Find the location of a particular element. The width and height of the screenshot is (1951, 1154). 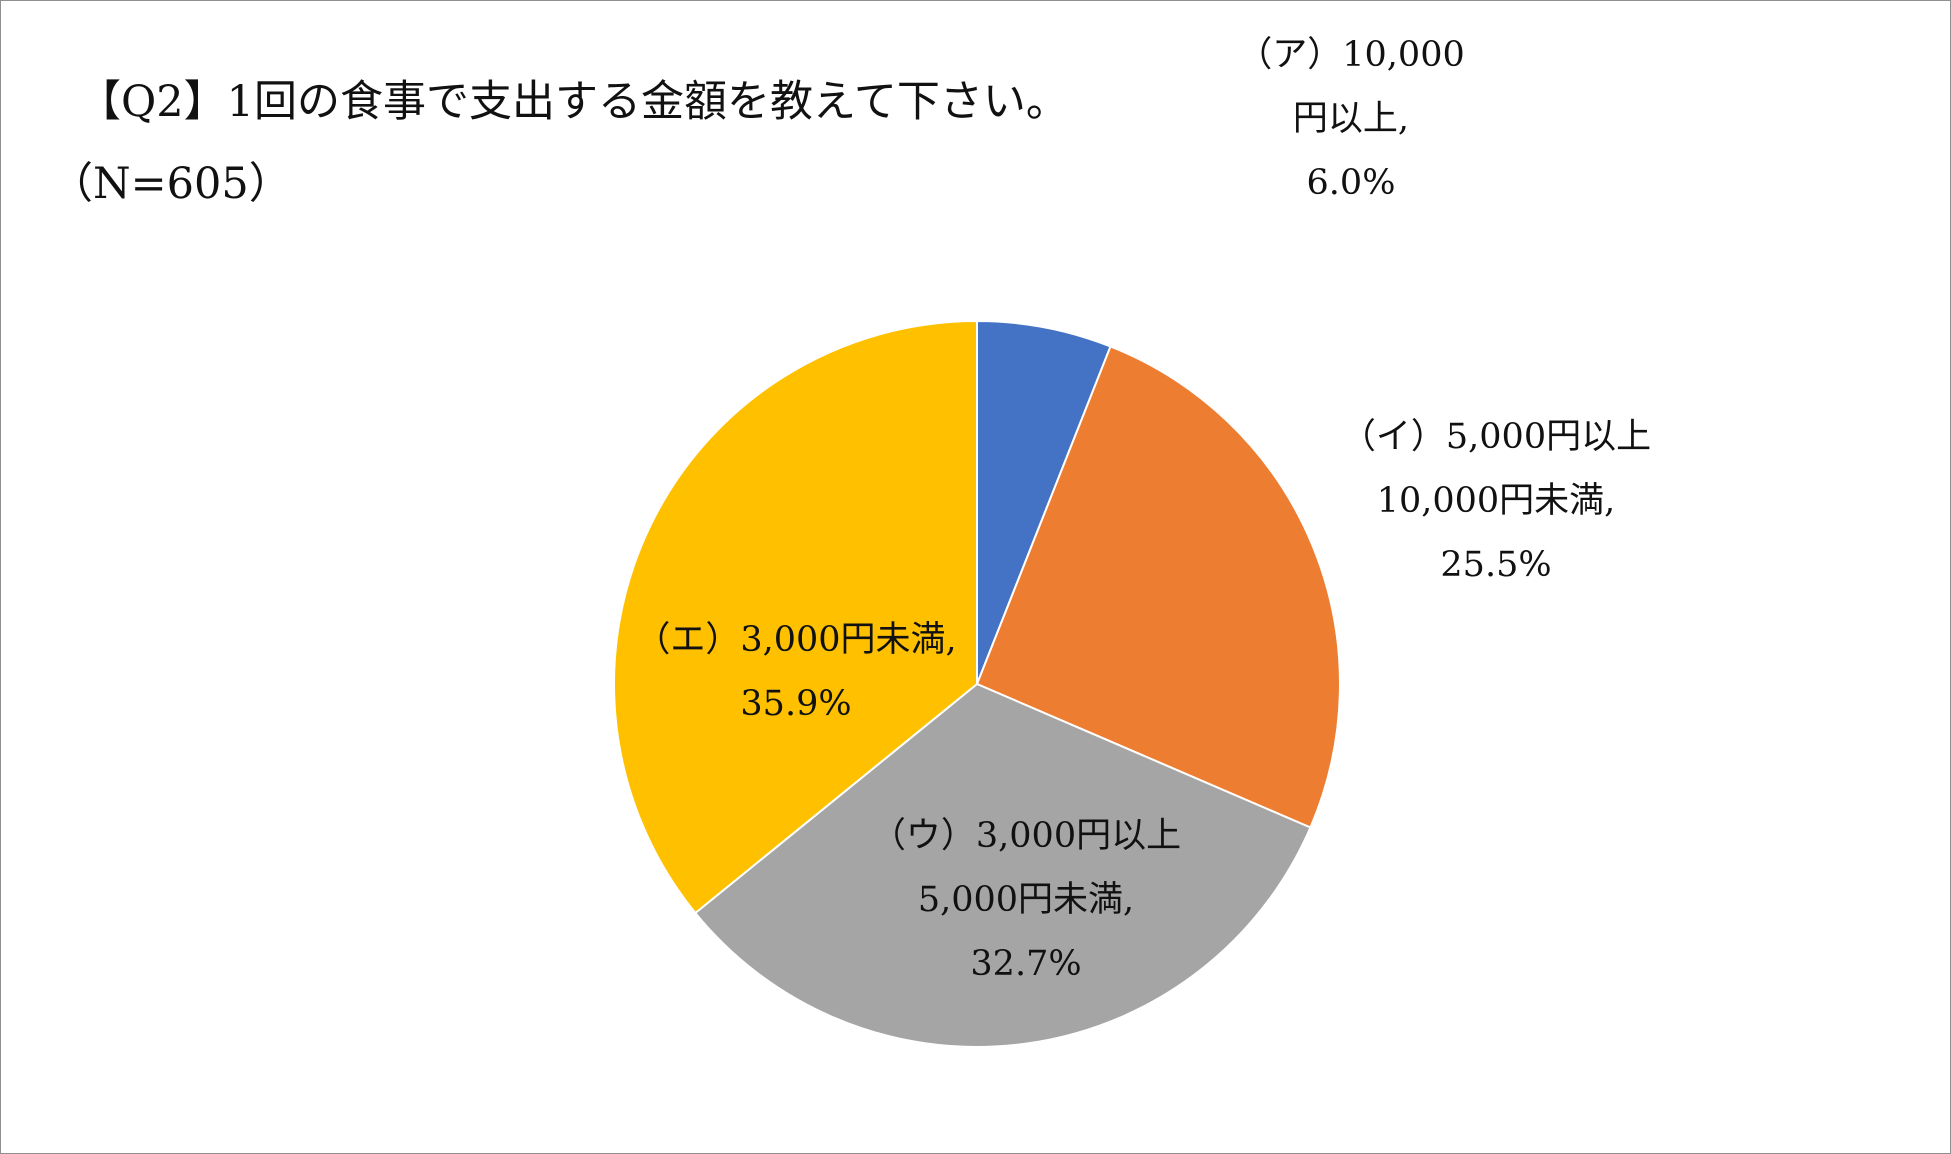

pie-label-1-line-1: （ア）10,000 is located at coordinates (1350, 55).